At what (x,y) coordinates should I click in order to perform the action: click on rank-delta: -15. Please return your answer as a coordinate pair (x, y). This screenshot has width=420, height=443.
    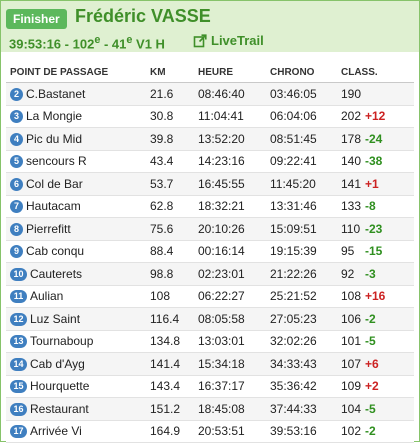
    Looking at the image, I should click on (374, 251).